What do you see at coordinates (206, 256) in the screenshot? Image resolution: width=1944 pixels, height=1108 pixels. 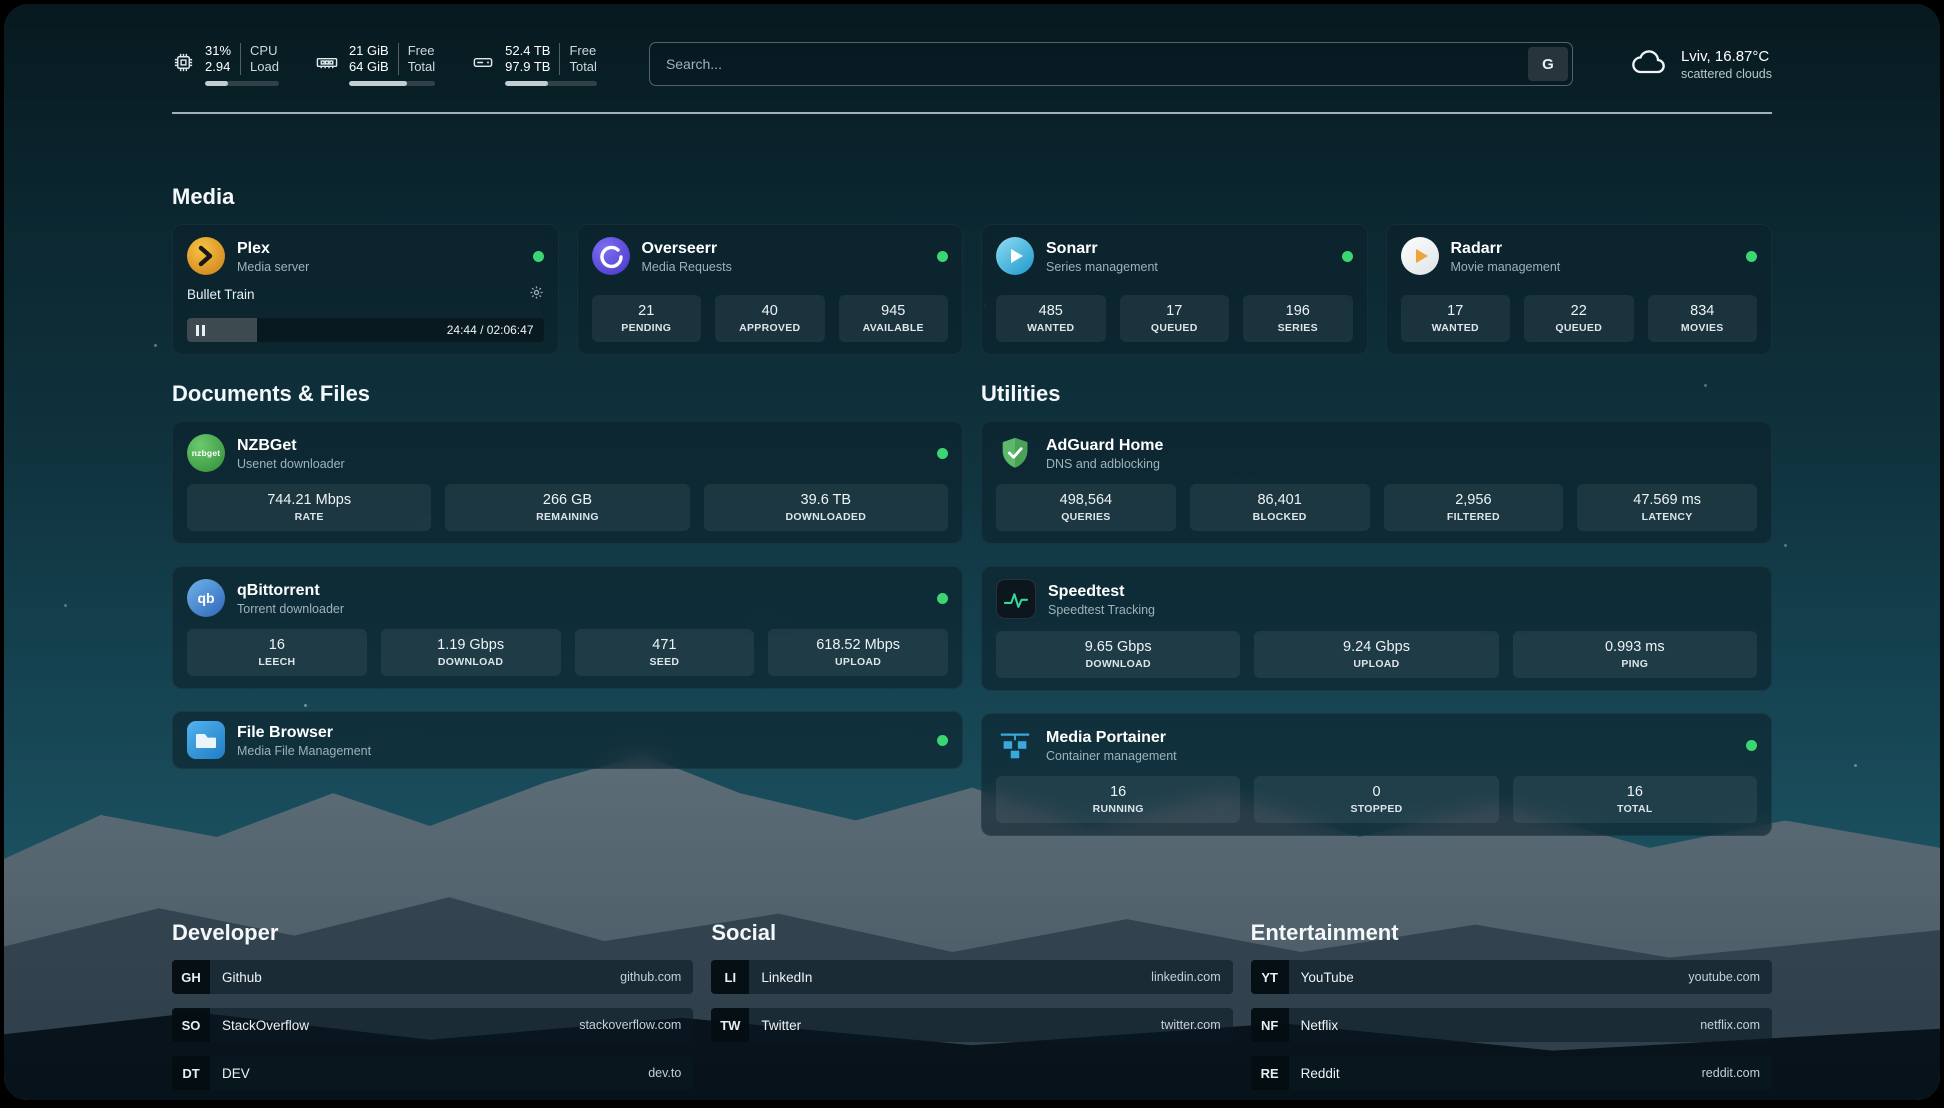 I see `plex-icon` at bounding box center [206, 256].